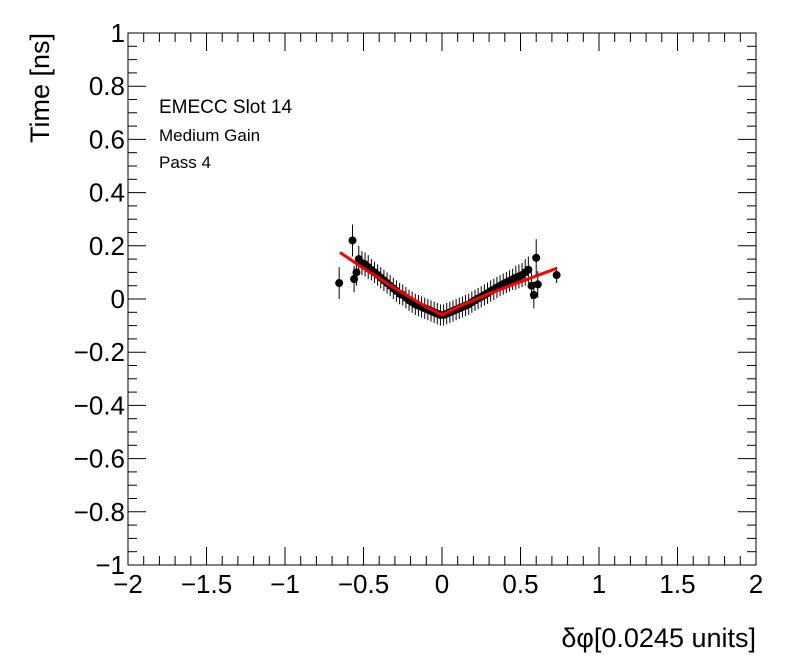  What do you see at coordinates (225, 107) in the screenshot?
I see `annotation-slot: EMECC Slot 14` at bounding box center [225, 107].